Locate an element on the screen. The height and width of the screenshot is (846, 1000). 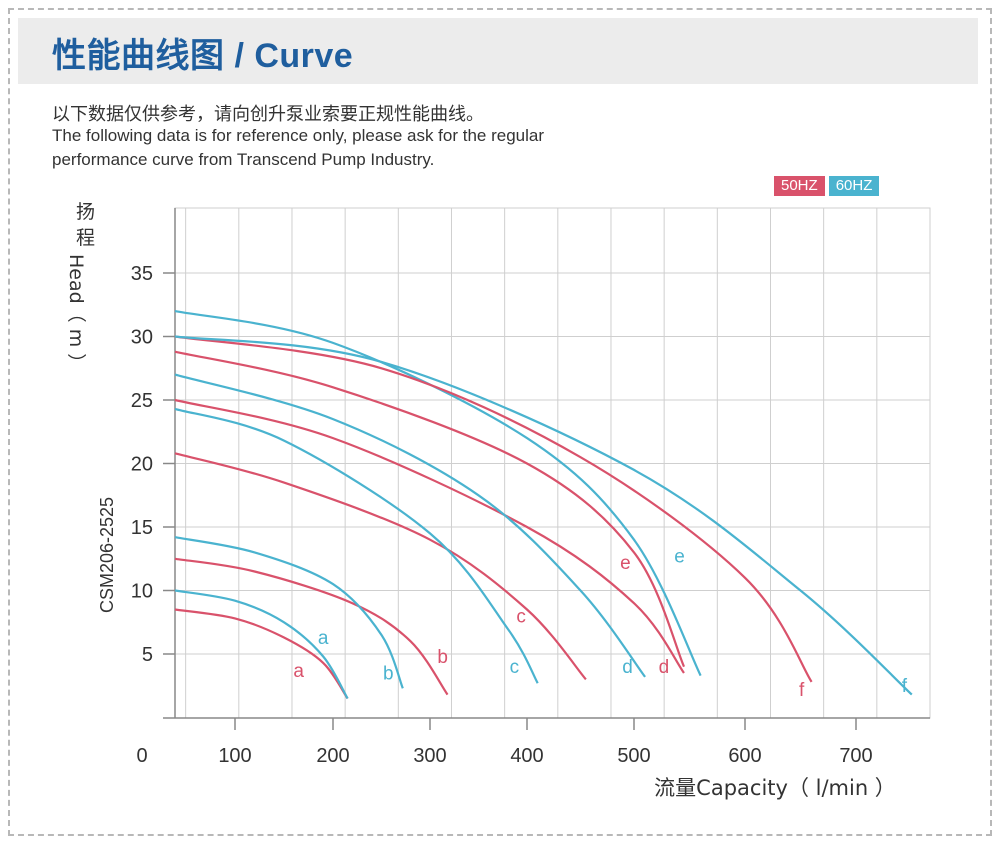
curve-label-f-60hz: f is located at coordinates (905, 686).